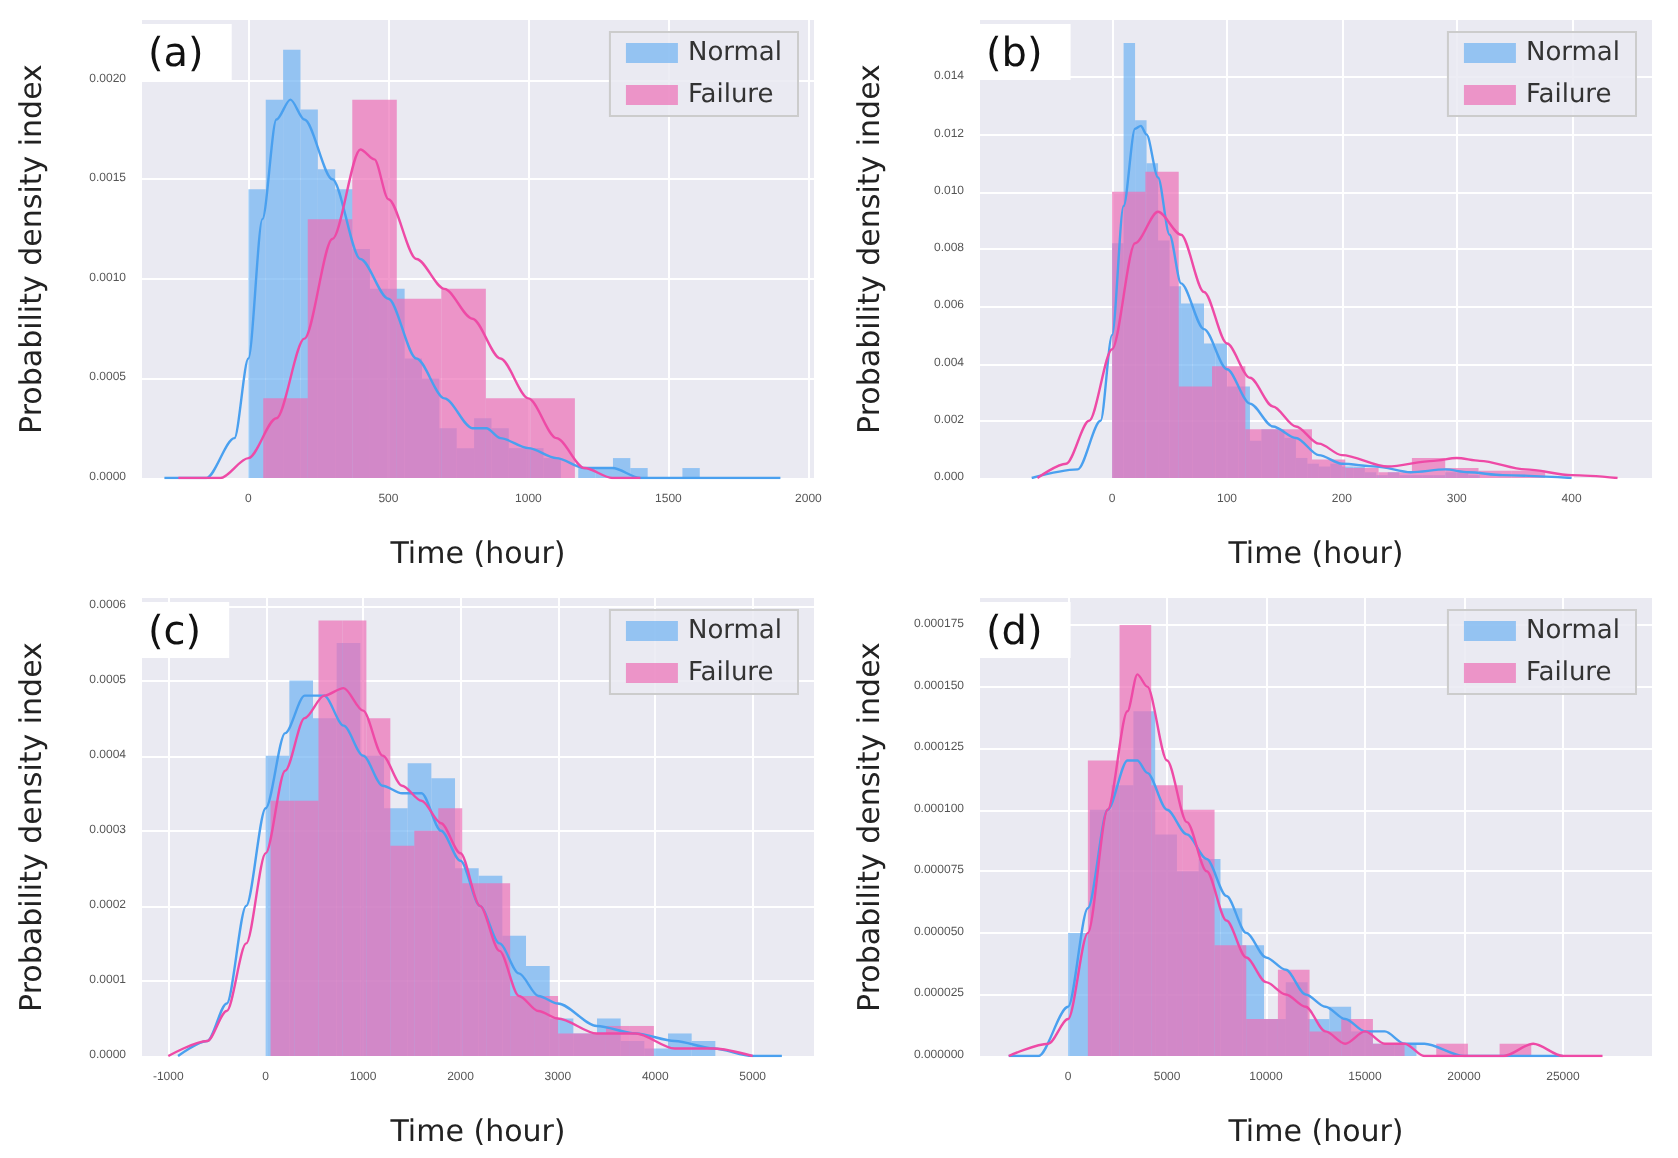  What do you see at coordinates (1014, 630) in the screenshot?
I see `chart-title: (d)` at bounding box center [1014, 630].